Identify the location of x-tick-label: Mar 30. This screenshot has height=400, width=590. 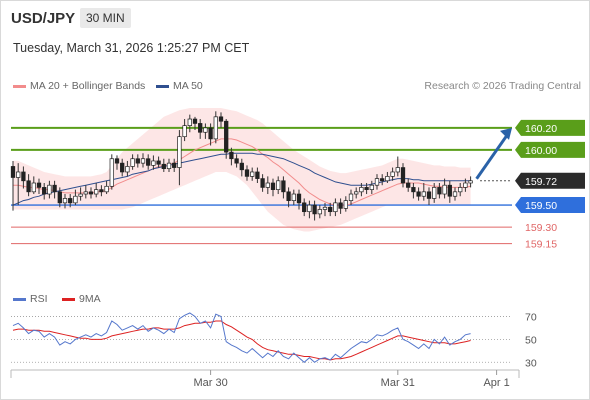
(210, 383).